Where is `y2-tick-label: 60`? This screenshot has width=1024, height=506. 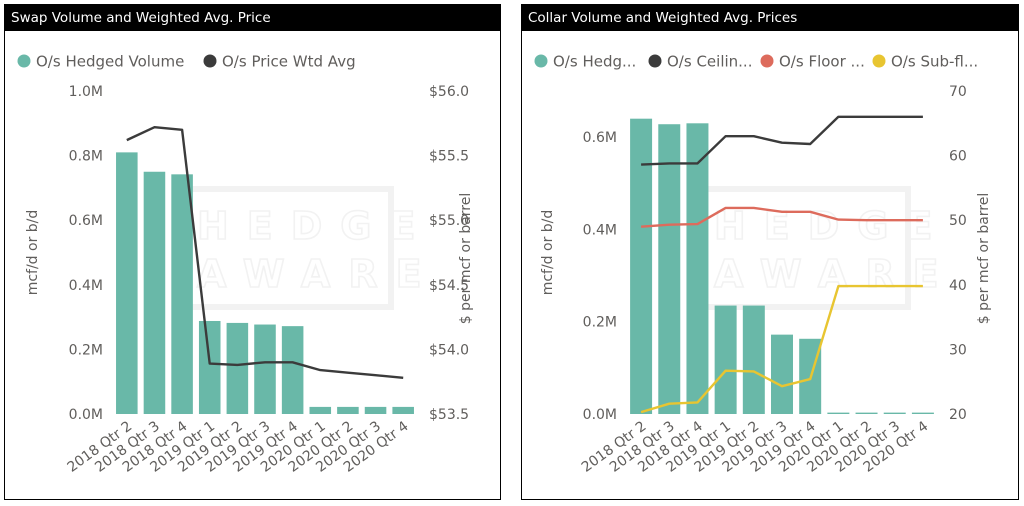 y2-tick-label: 60 is located at coordinates (958, 157).